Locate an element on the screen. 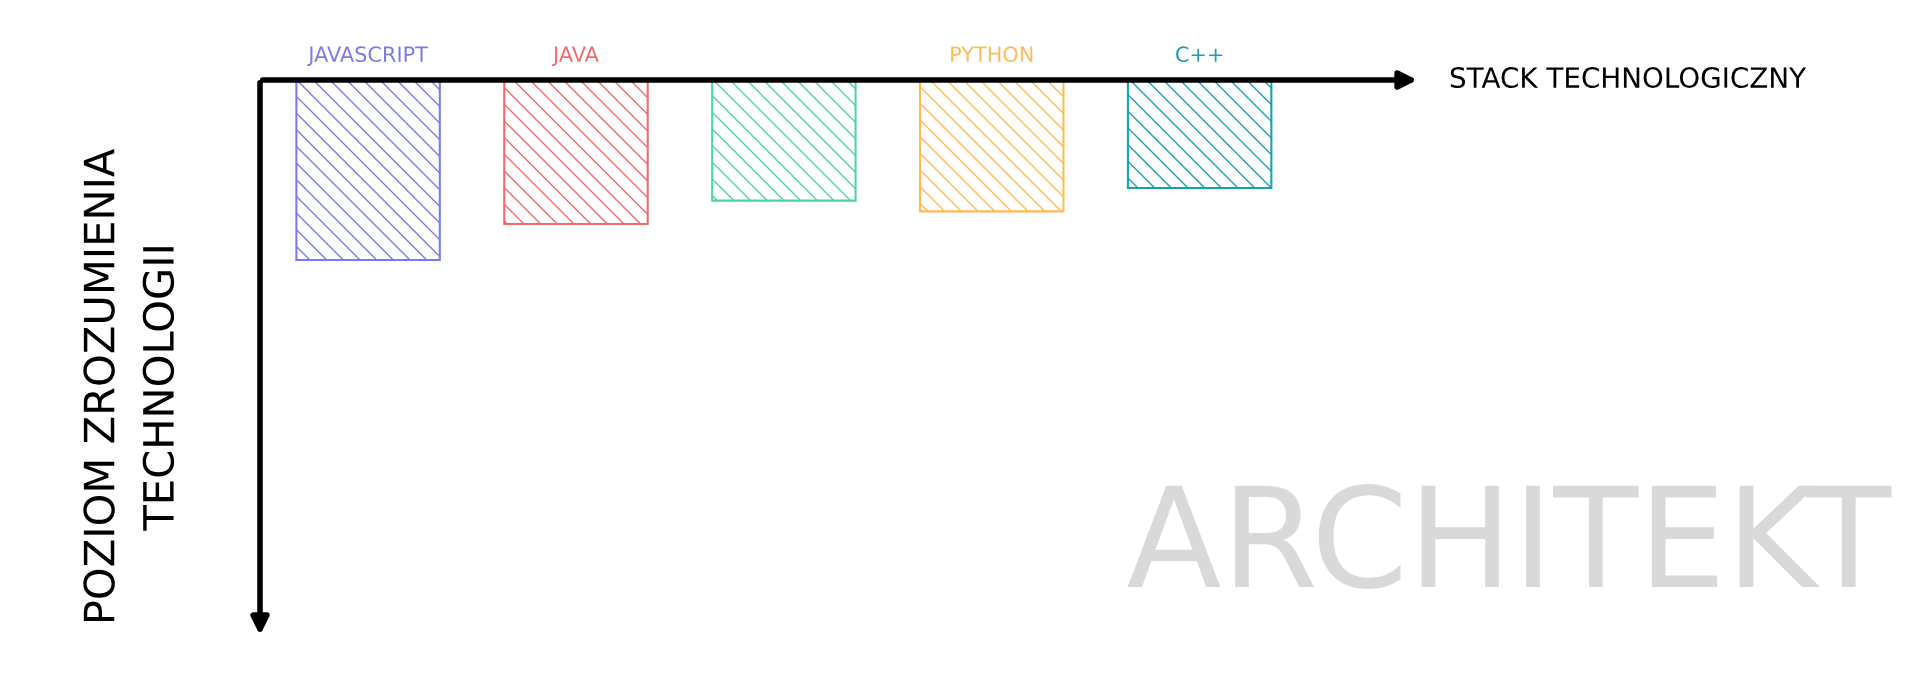 The width and height of the screenshot is (1920, 700). x-tick-label: JAVA is located at coordinates (575, 56).